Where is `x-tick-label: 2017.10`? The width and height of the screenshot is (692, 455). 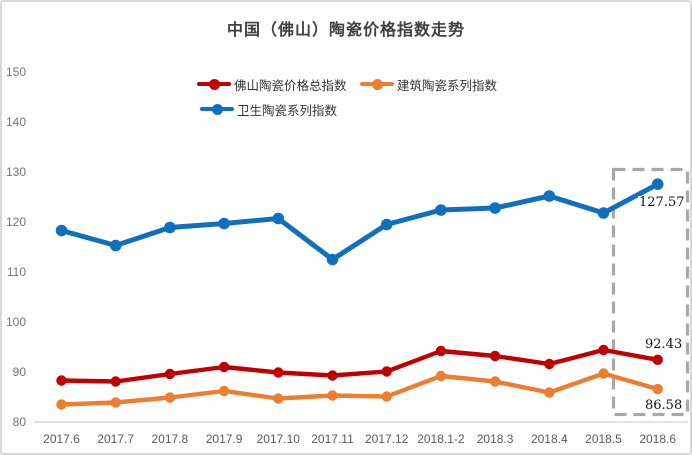 x-tick-label: 2017.10 is located at coordinates (278, 439).